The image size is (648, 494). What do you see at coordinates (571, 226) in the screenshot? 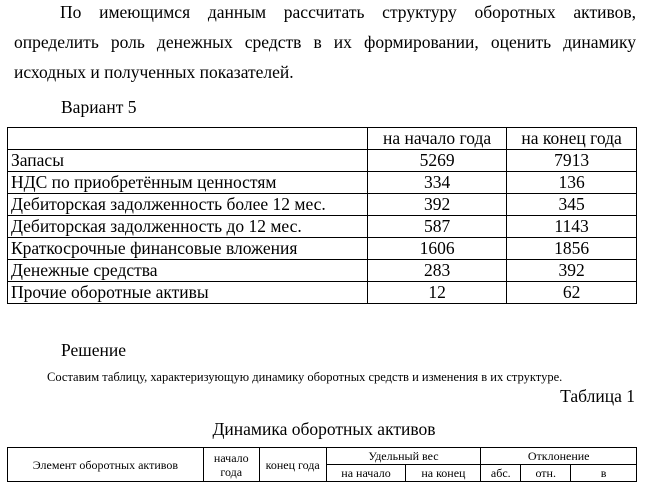
I see `row-end-value: 1143` at bounding box center [571, 226].